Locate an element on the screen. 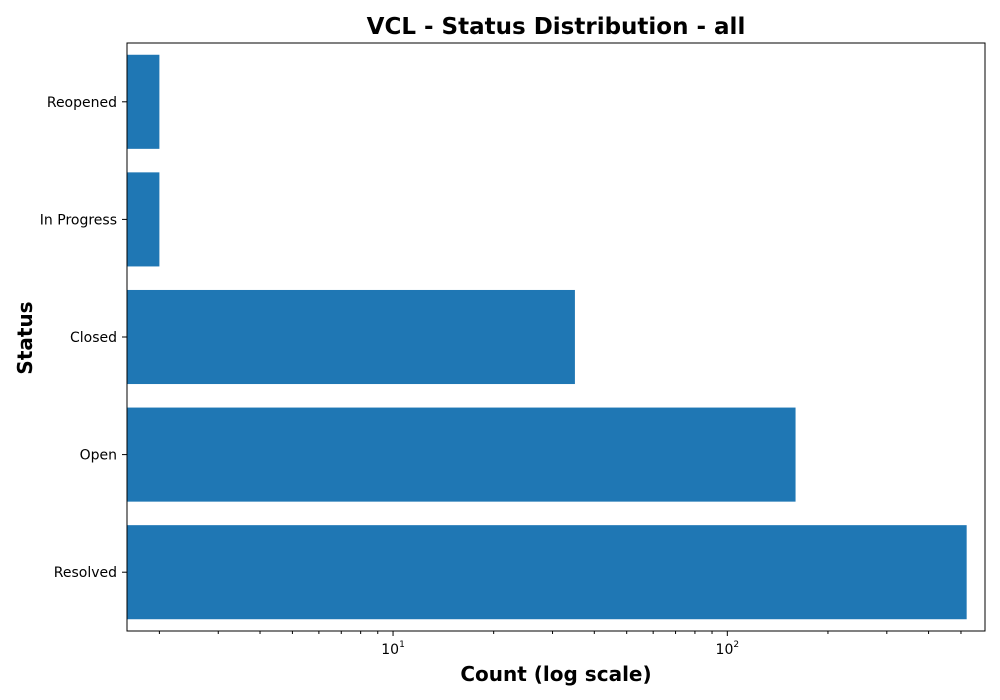 The image size is (1000, 700). bar-in-progress is located at coordinates (143, 219).